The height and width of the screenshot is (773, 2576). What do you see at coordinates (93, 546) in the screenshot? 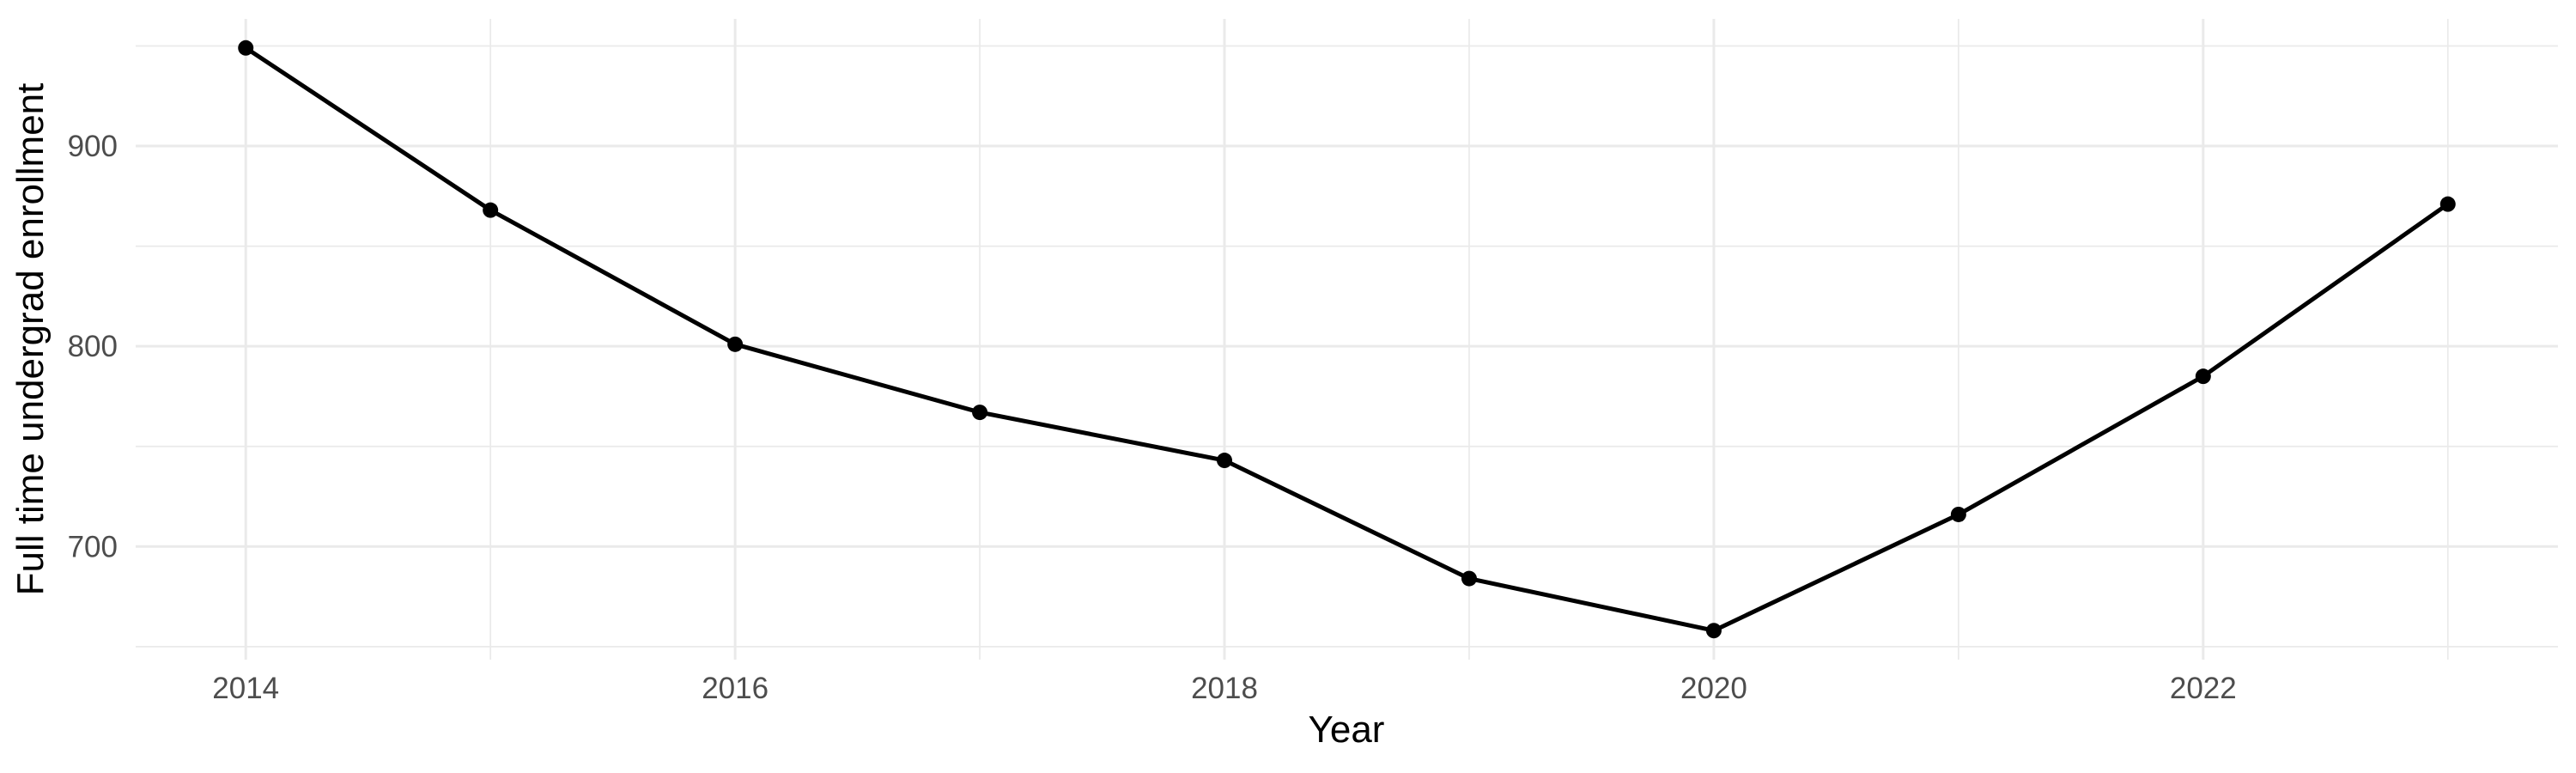
I see `y-tick-label: 700` at bounding box center [93, 546].